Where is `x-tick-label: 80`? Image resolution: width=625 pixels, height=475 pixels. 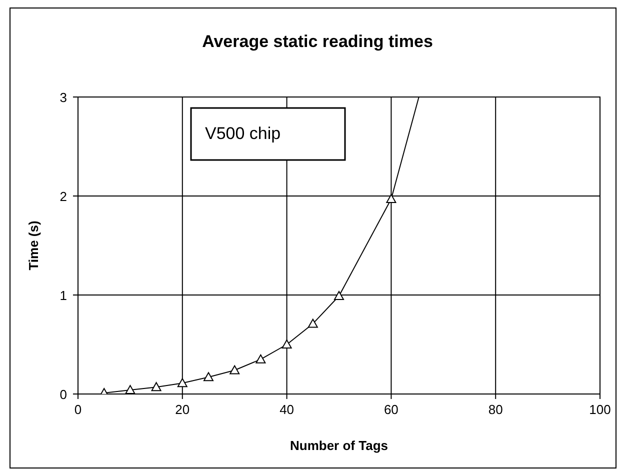
x-tick-label: 80 is located at coordinates (495, 409).